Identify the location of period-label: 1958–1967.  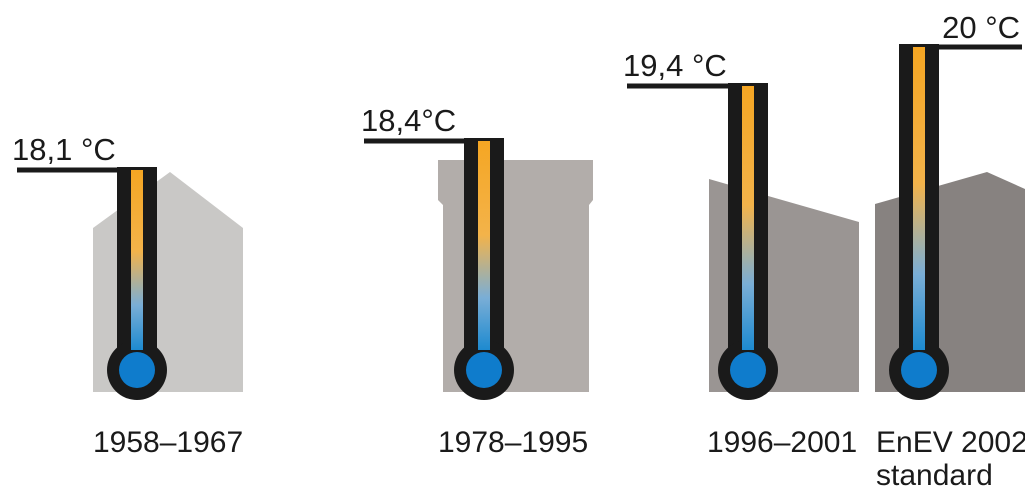
(168, 442).